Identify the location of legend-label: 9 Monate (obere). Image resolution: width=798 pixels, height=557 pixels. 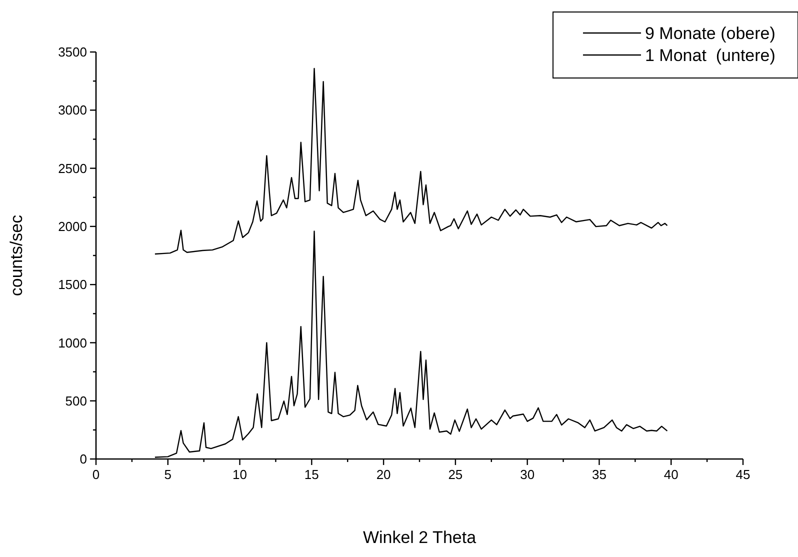
(710, 33).